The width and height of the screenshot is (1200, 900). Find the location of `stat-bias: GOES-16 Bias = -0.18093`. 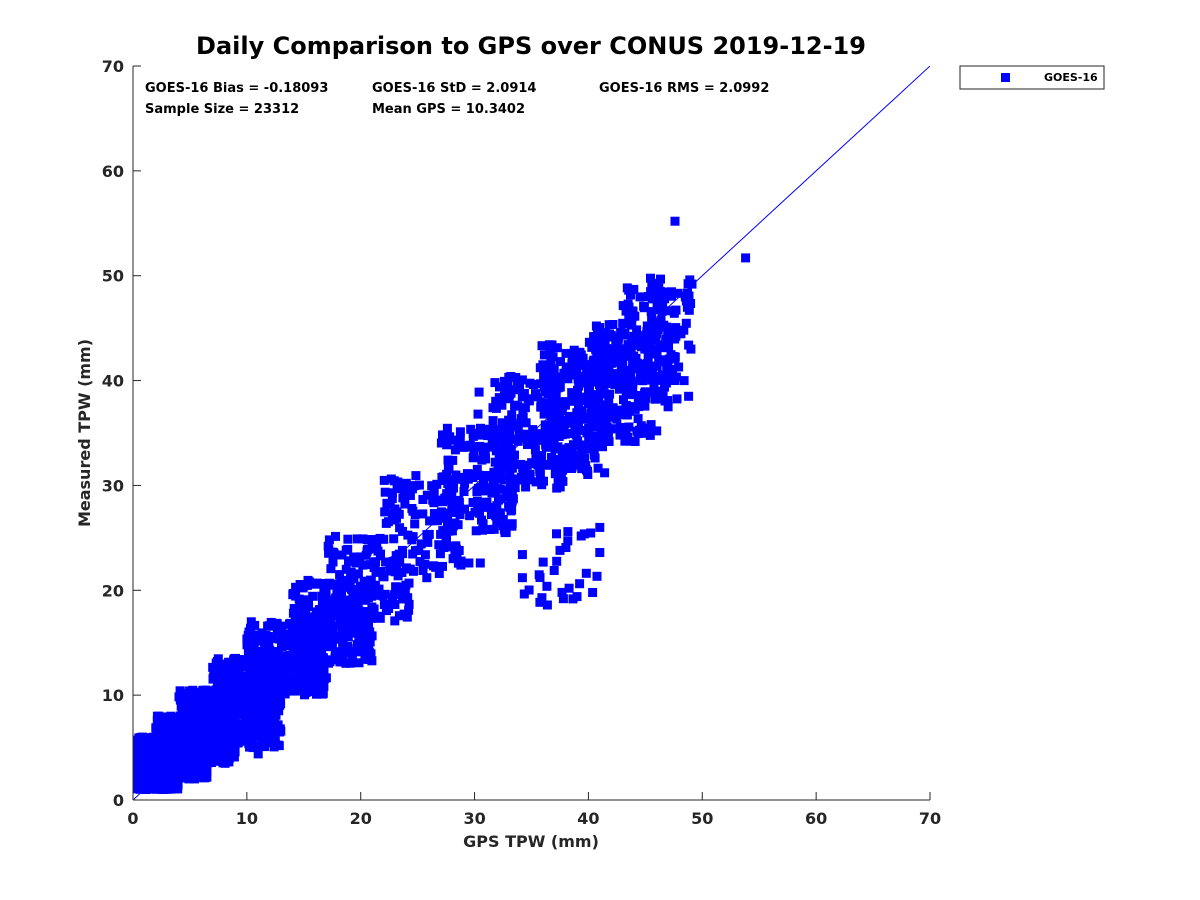

stat-bias: GOES-16 Bias = -0.18093 is located at coordinates (236, 88).